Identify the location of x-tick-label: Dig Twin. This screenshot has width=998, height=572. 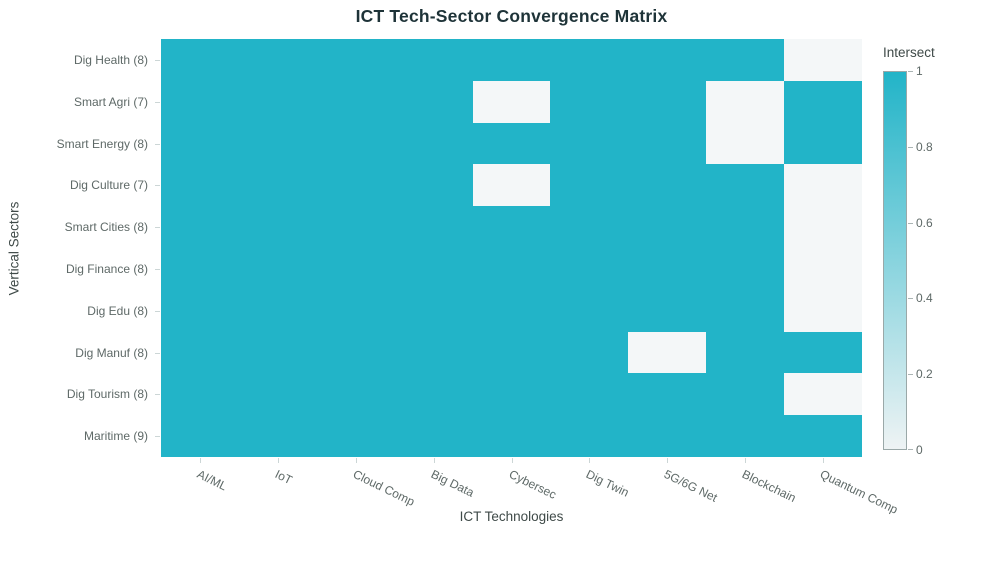
(608, 483).